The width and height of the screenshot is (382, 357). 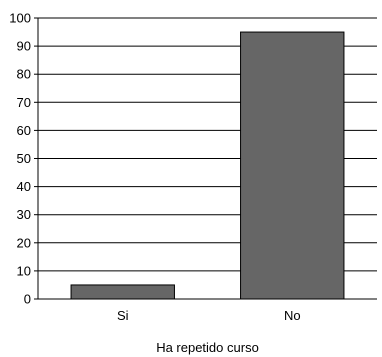 What do you see at coordinates (122, 292) in the screenshot?
I see `bar-si` at bounding box center [122, 292].